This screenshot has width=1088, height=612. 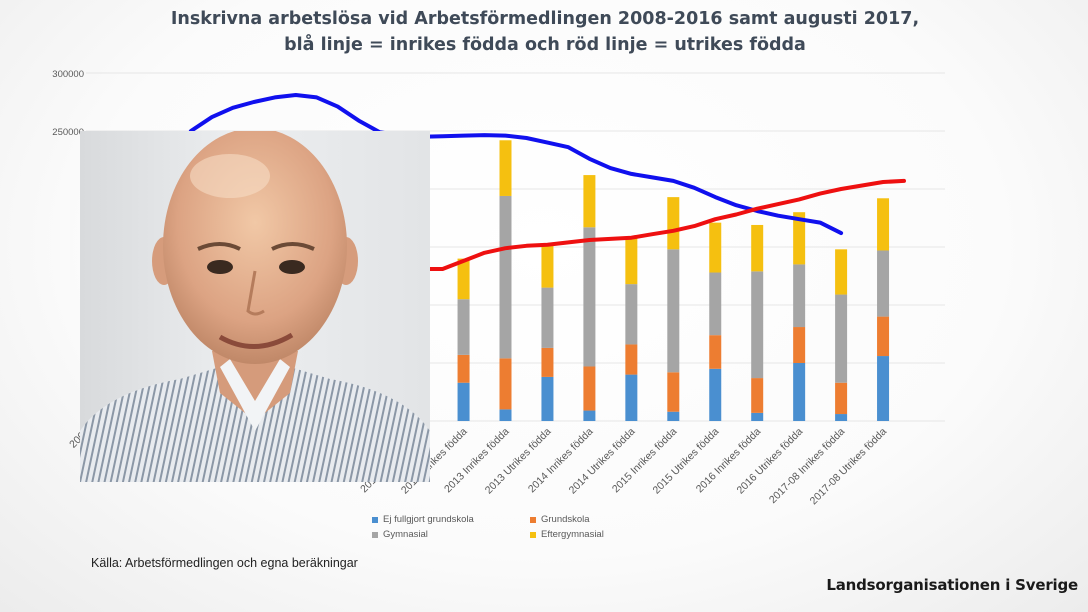 What do you see at coordinates (68, 132) in the screenshot?
I see `y-tick-label: 250000` at bounding box center [68, 132].